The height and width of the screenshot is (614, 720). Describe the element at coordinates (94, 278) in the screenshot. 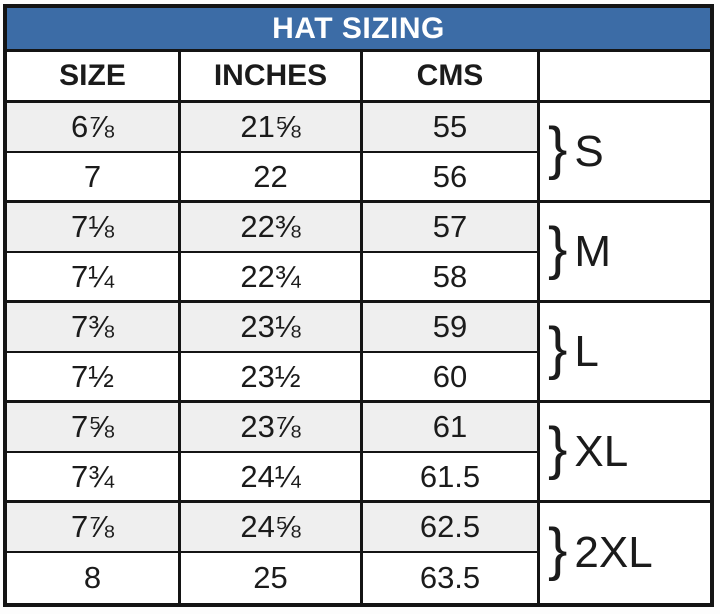

I see `size-cell: 7¼` at that location.